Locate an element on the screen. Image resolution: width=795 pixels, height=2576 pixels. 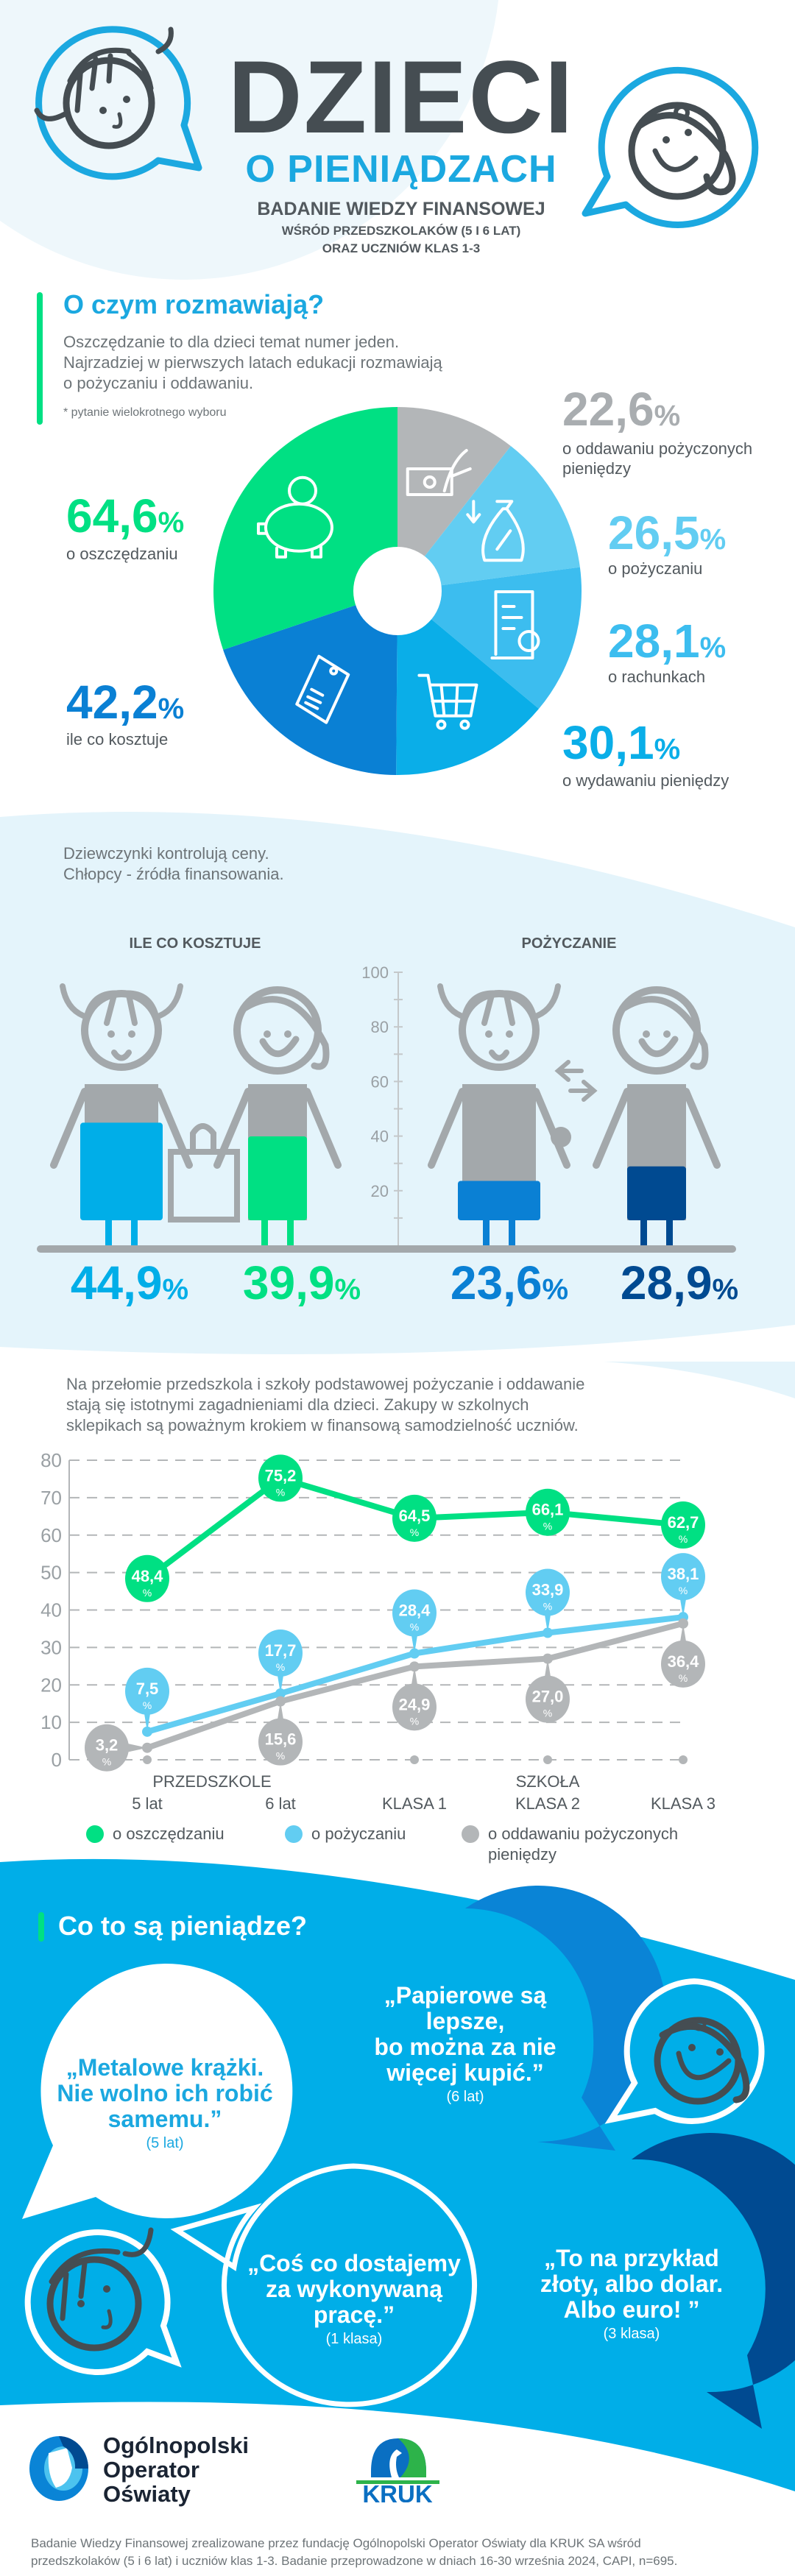
data-label: 66,1 is located at coordinates (548, 1510).